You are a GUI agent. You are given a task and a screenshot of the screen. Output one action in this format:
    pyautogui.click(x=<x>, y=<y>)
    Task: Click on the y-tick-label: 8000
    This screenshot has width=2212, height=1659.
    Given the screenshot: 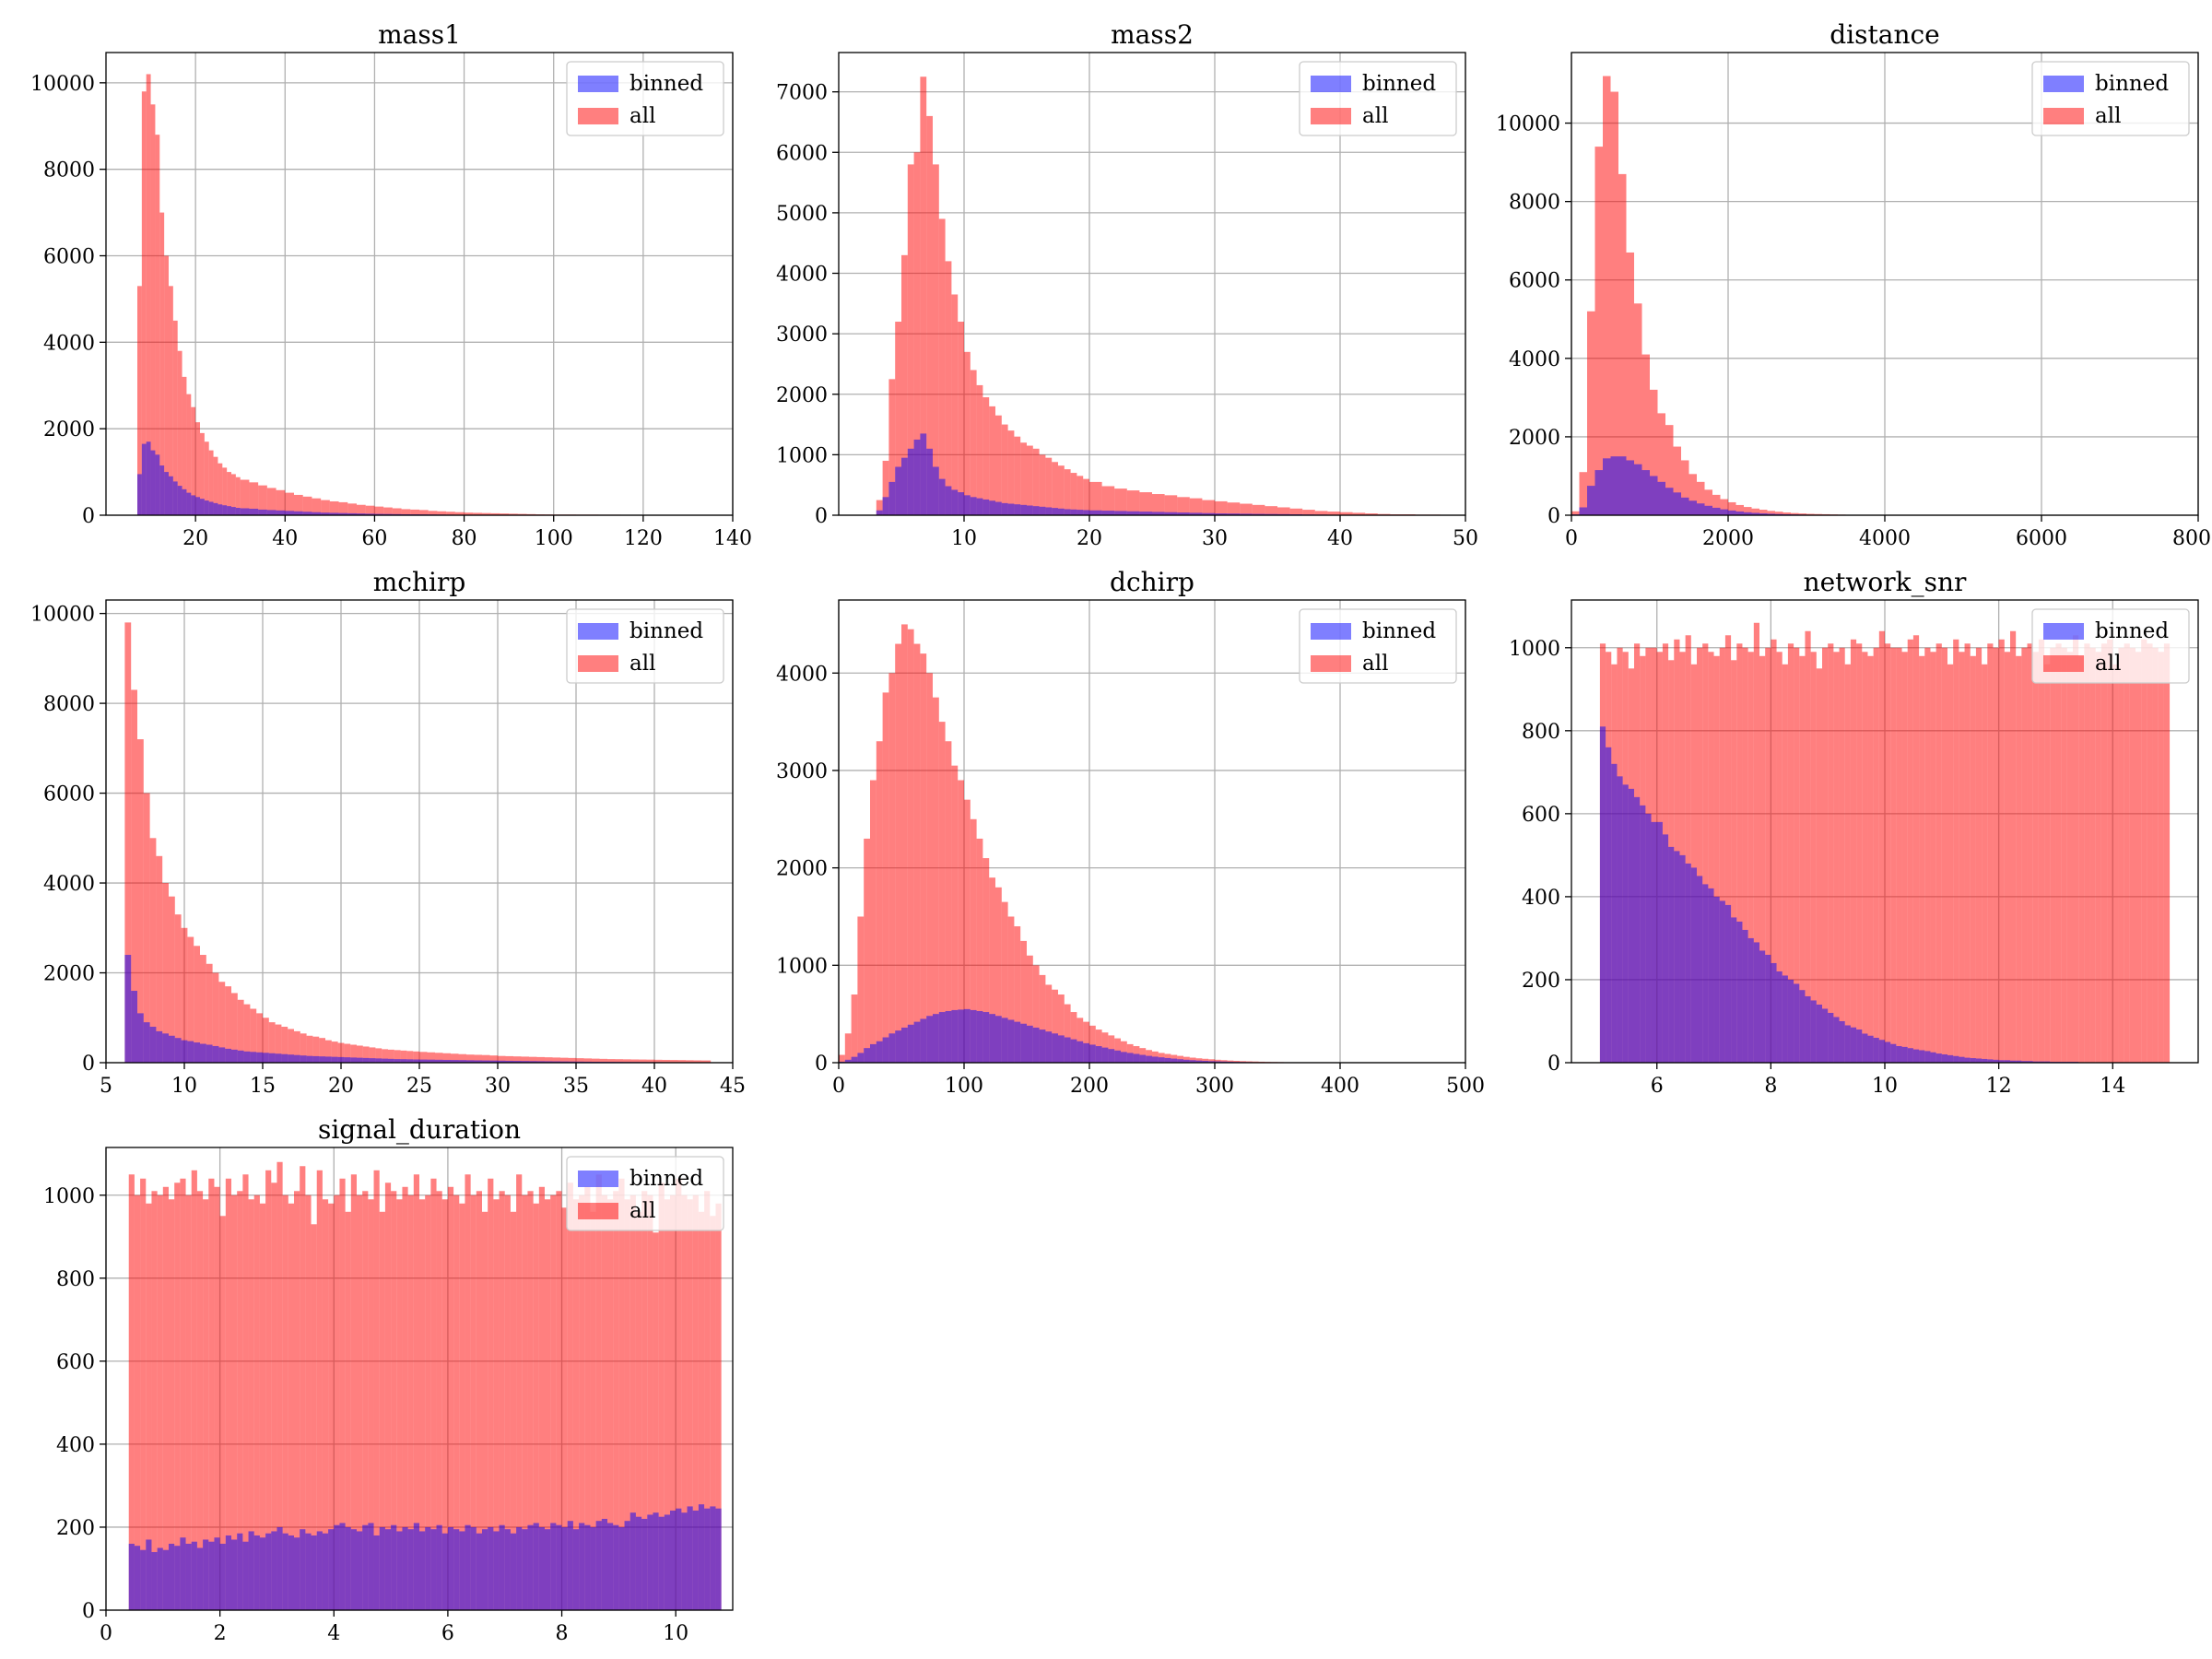 What is the action you would take?
    pyautogui.click(x=1534, y=203)
    